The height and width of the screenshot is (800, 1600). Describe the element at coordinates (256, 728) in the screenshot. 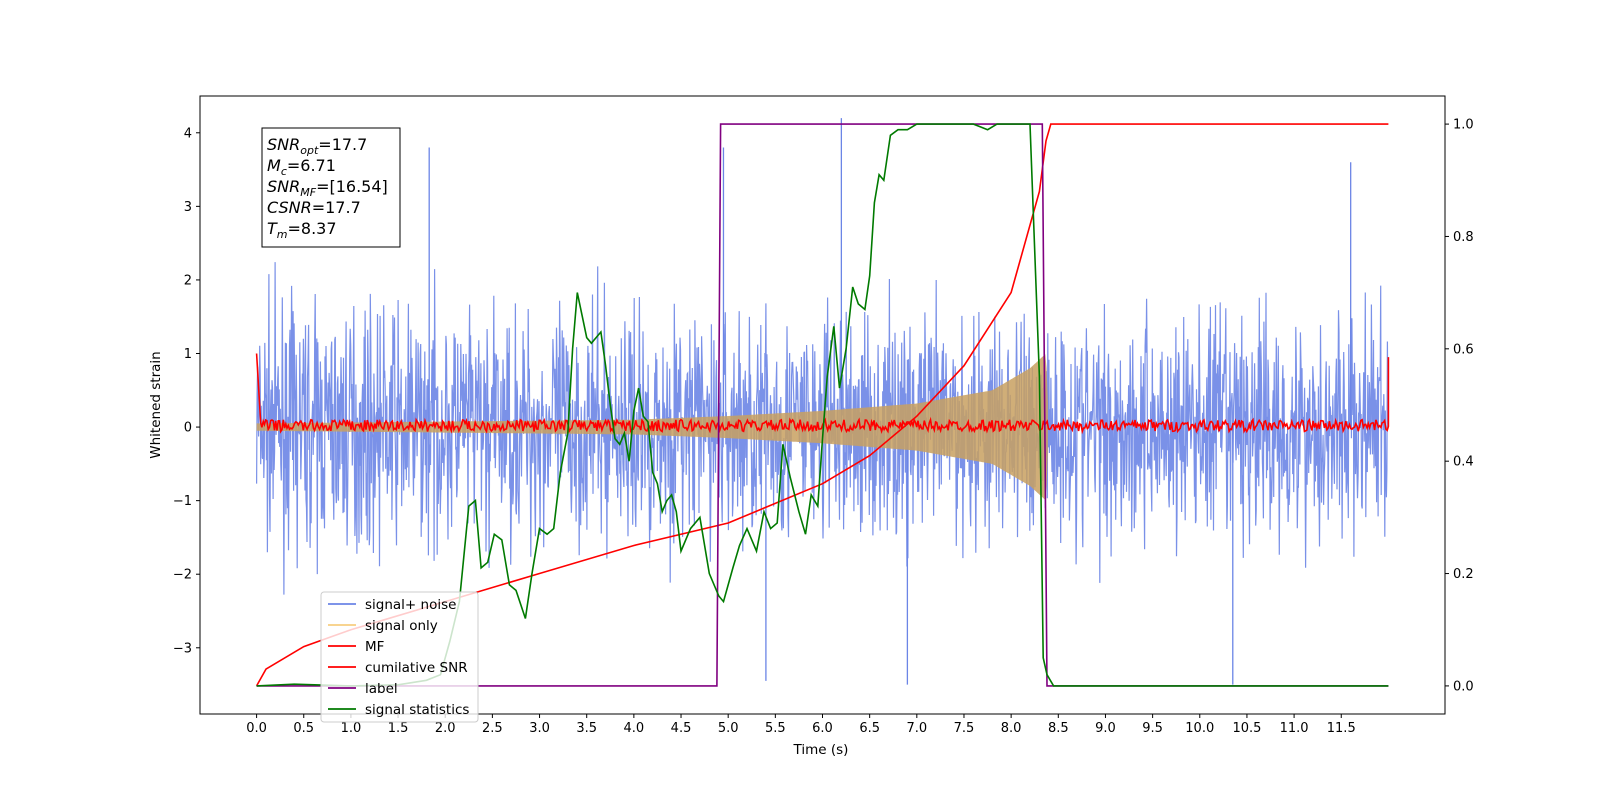

I see `x-tick-label: 0.0` at that location.